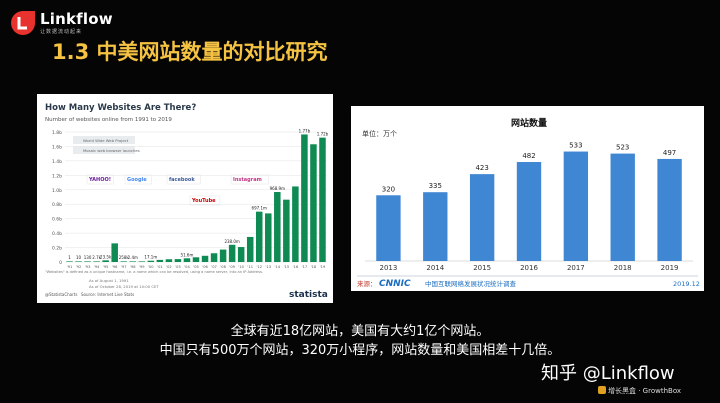  Describe the element at coordinates (70, 267) in the screenshot. I see `x-tick-label: '91` at that location.